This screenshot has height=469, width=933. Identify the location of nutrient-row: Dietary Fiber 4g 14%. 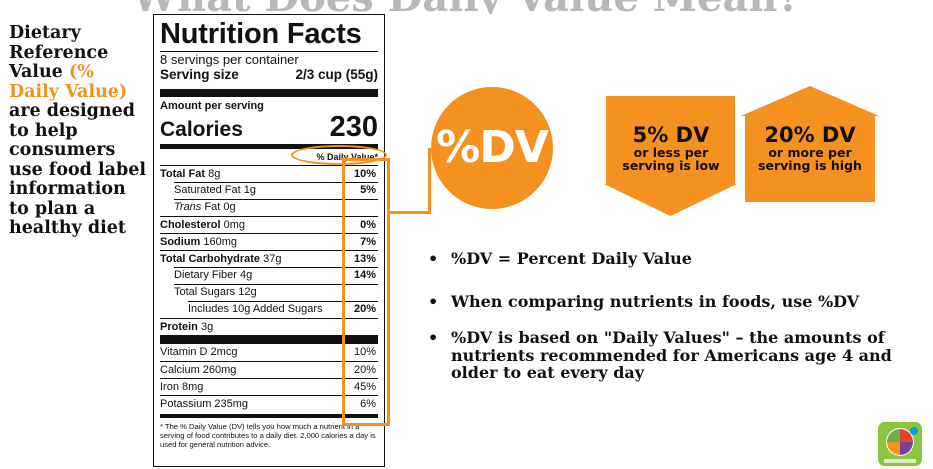
(269, 275).